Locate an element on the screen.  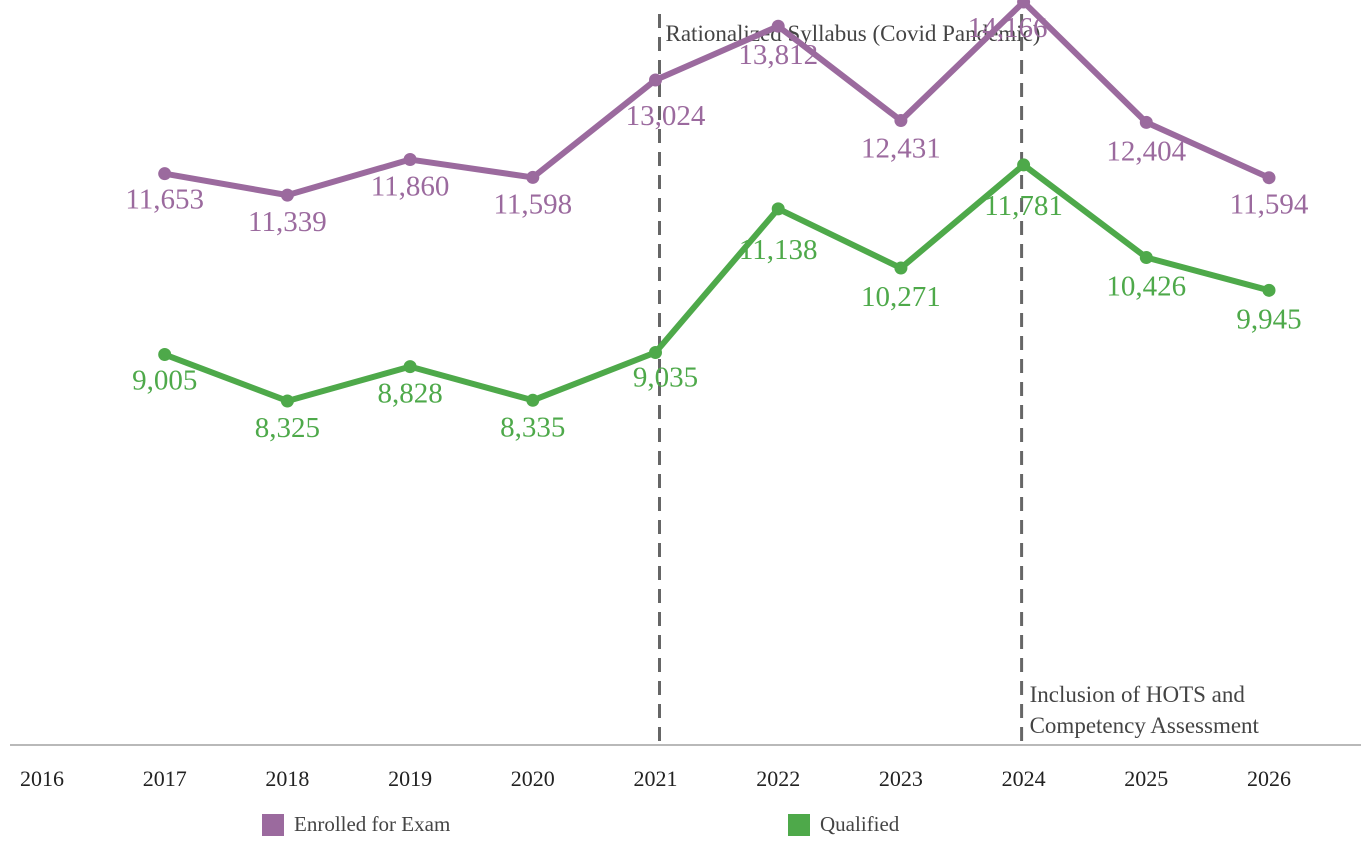
annotation-text-covid: Rationalized Syllabus (Covid Pandemic) is located at coordinates (853, 33).